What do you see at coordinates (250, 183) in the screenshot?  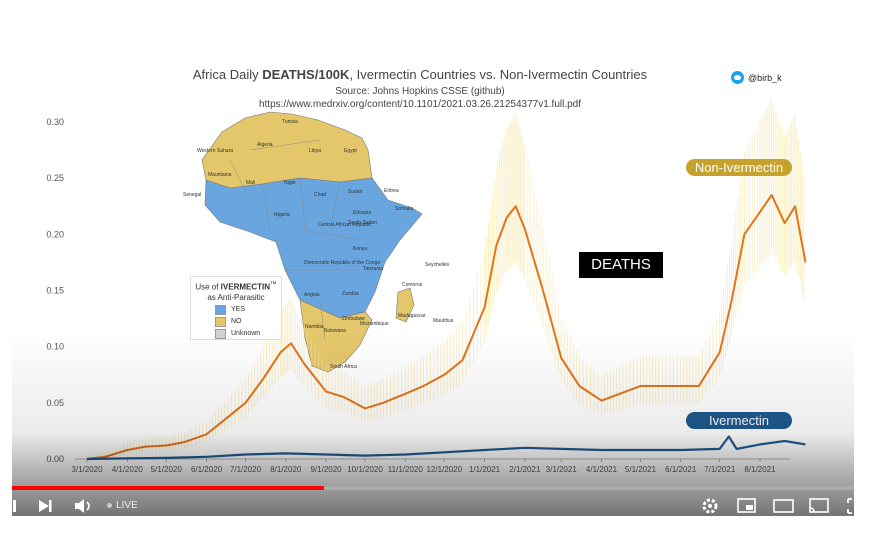 I see `map-country-label: Mali` at bounding box center [250, 183].